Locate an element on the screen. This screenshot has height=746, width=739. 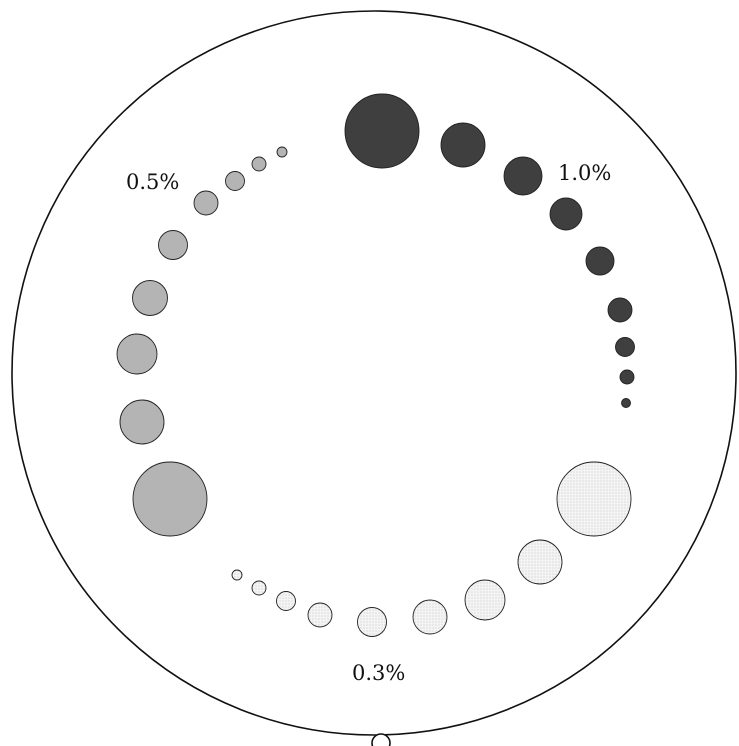
dial-notch is located at coordinates (381, 739).